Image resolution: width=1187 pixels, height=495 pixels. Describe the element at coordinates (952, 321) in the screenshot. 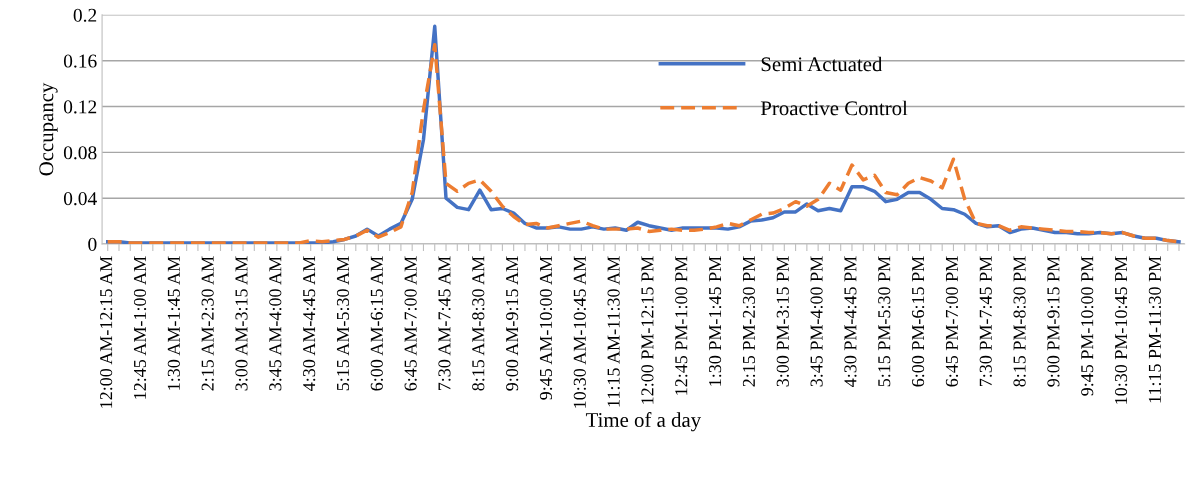

I see `x-tick-label: 6:45 PM-7:00 PM` at that location.